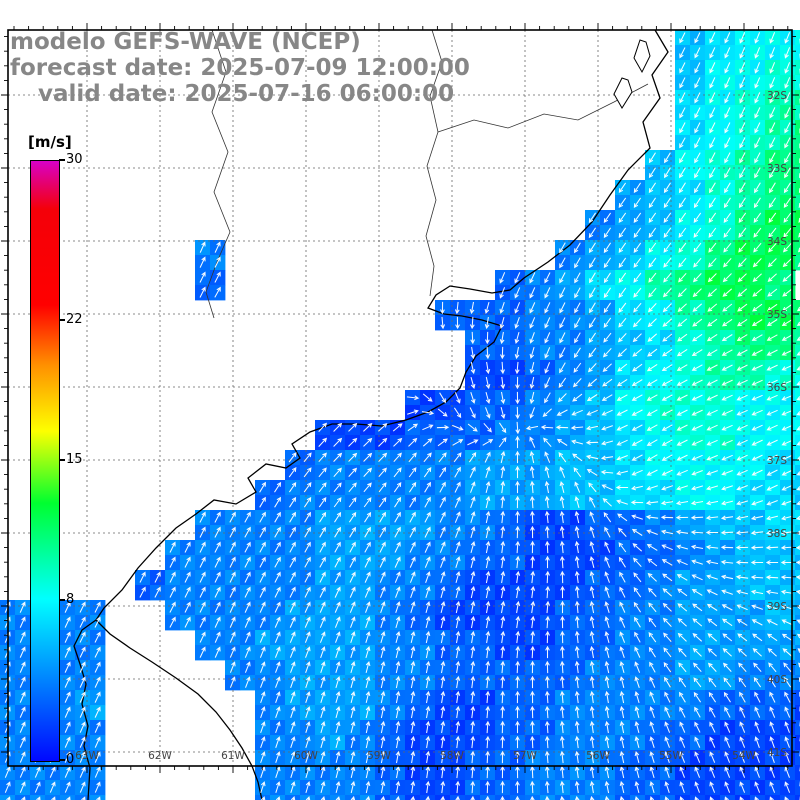 The image size is (800, 800). Describe the element at coordinates (160, 756) in the screenshot. I see `lon-label: 62W` at that location.